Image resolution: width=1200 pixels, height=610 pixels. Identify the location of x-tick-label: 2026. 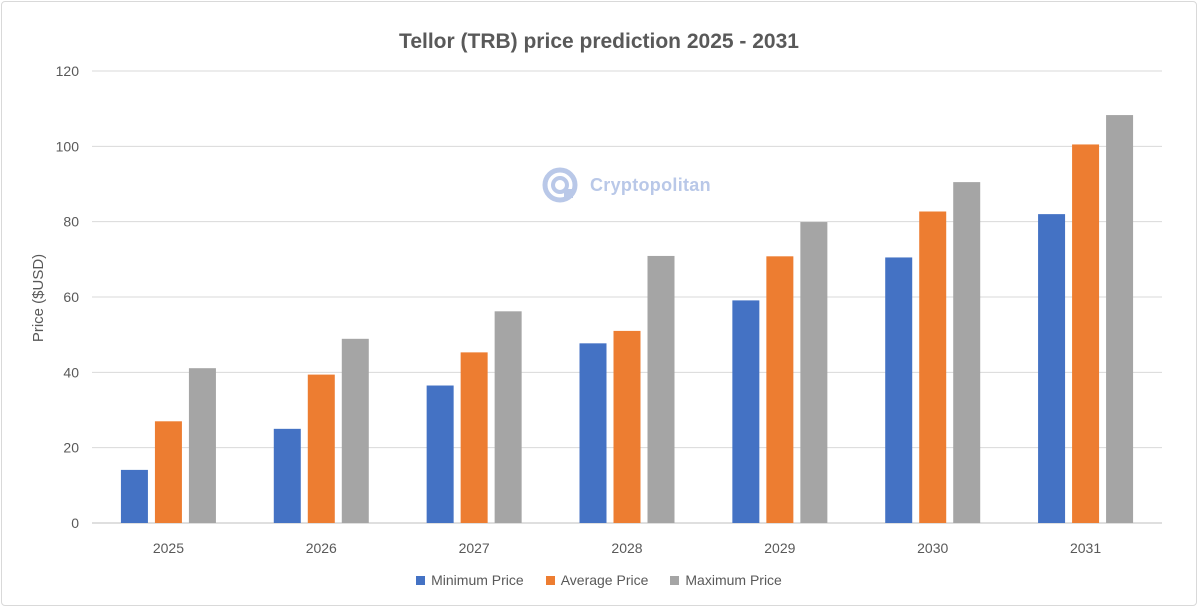
(321, 548).